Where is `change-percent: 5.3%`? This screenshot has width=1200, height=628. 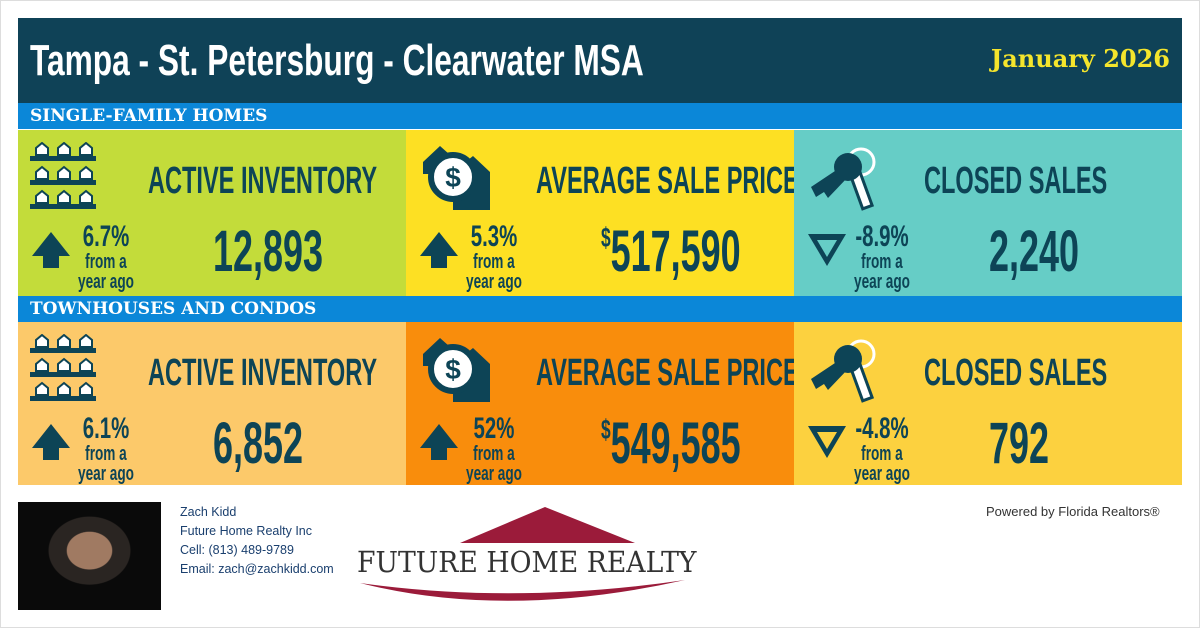
change-percent: 5.3% is located at coordinates (494, 236).